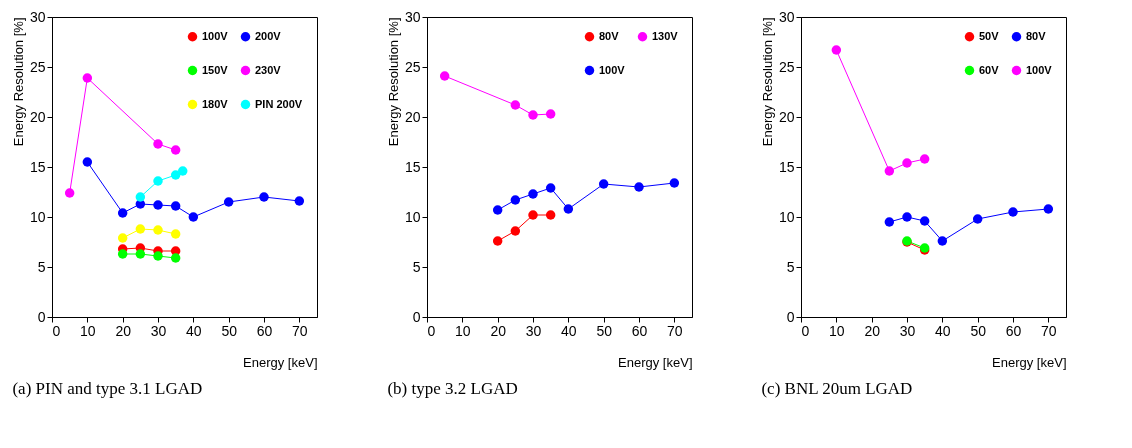 The width and height of the screenshot is (1132, 448). What do you see at coordinates (452, 388) in the screenshot?
I see `text: (b) type 3.2 LGAD` at bounding box center [452, 388].